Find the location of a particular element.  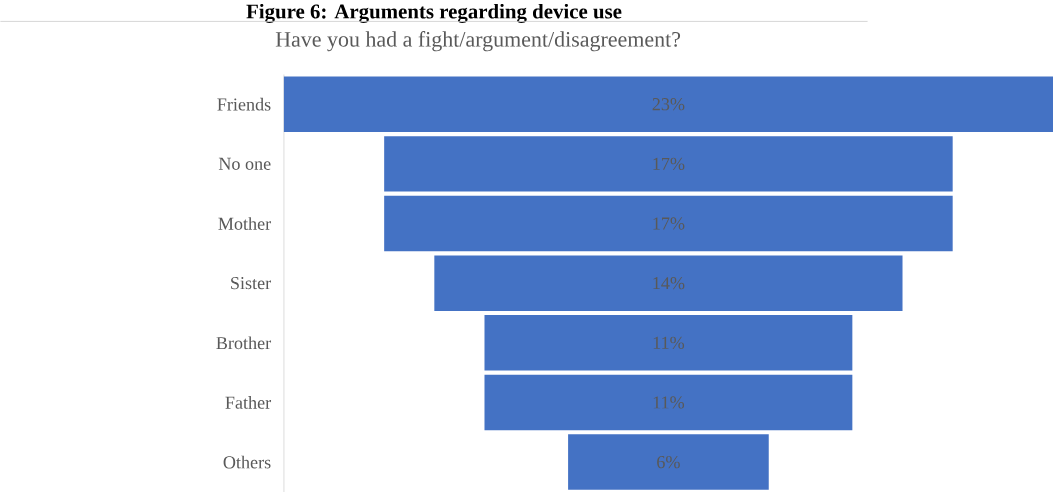

text: Figure 6: Arguments regarding device use is located at coordinates (434, 13).